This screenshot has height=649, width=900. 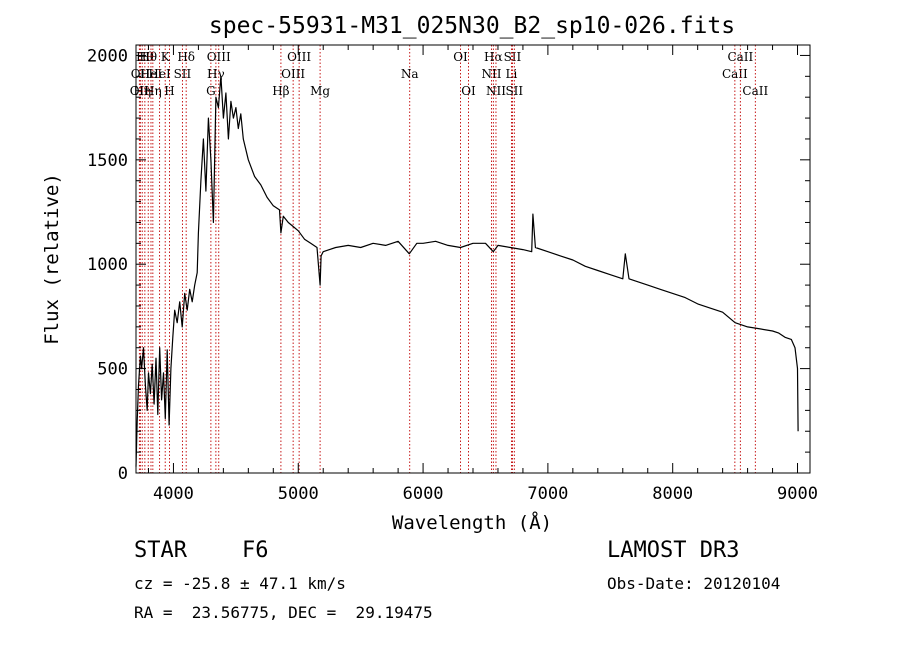 What do you see at coordinates (512, 74) in the screenshot?
I see `marker-label: Li` at bounding box center [512, 74].